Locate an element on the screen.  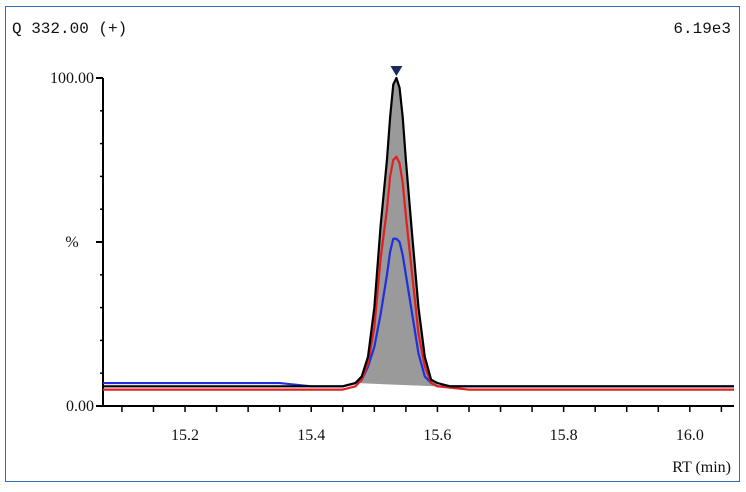
intensity-value: 6.19e3 is located at coordinates (702, 29).